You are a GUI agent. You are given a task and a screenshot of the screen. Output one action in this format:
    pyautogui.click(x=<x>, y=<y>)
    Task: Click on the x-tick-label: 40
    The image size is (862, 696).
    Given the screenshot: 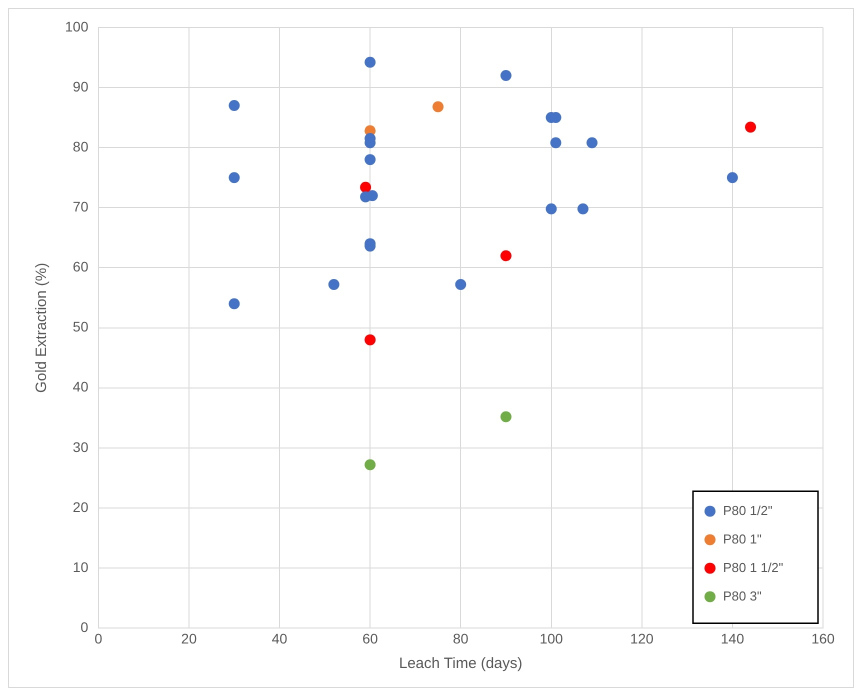 What is the action you would take?
    pyautogui.click(x=280, y=638)
    